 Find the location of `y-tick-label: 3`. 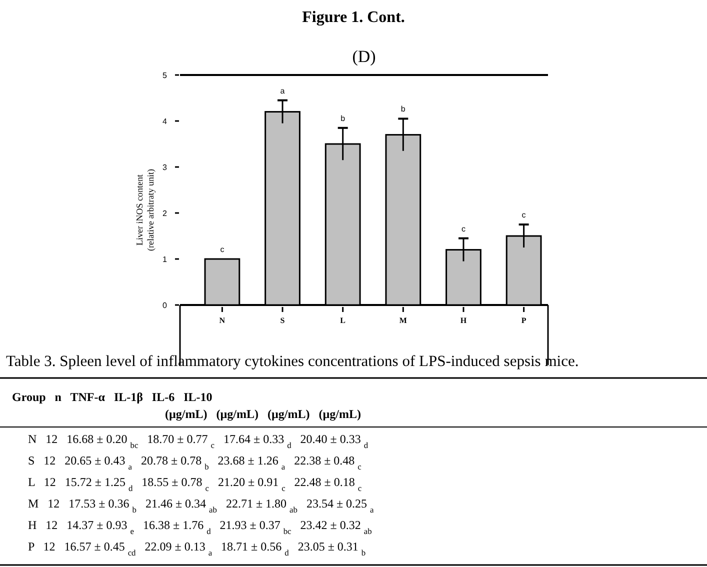

y-tick-label: 3 is located at coordinates (165, 167).